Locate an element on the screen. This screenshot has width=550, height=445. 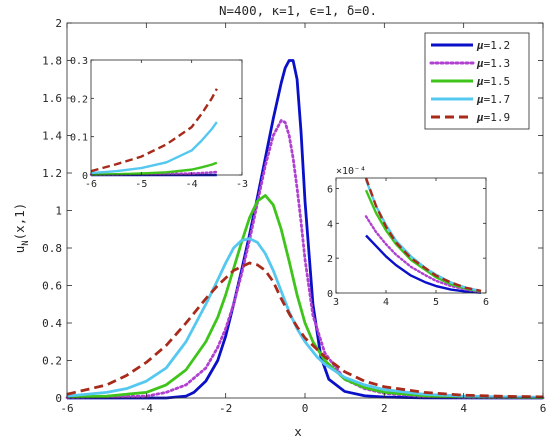
legend-value-2: =1.3 is located at coordinates (497, 63).